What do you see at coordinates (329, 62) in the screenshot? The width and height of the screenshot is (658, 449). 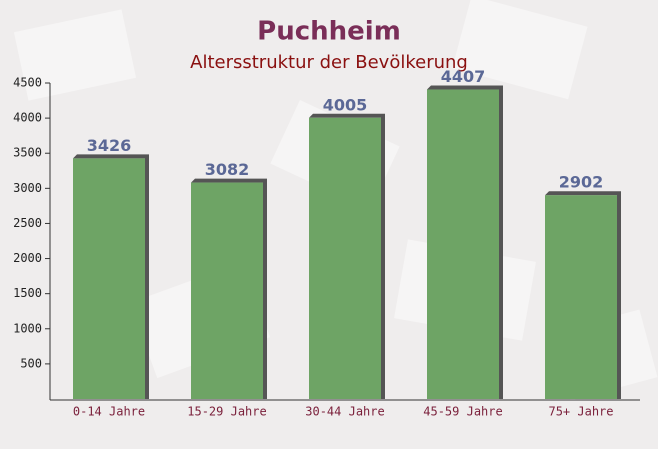 I see `chart-subtitle: Altersstruktur der Bevölkerung` at bounding box center [329, 62].